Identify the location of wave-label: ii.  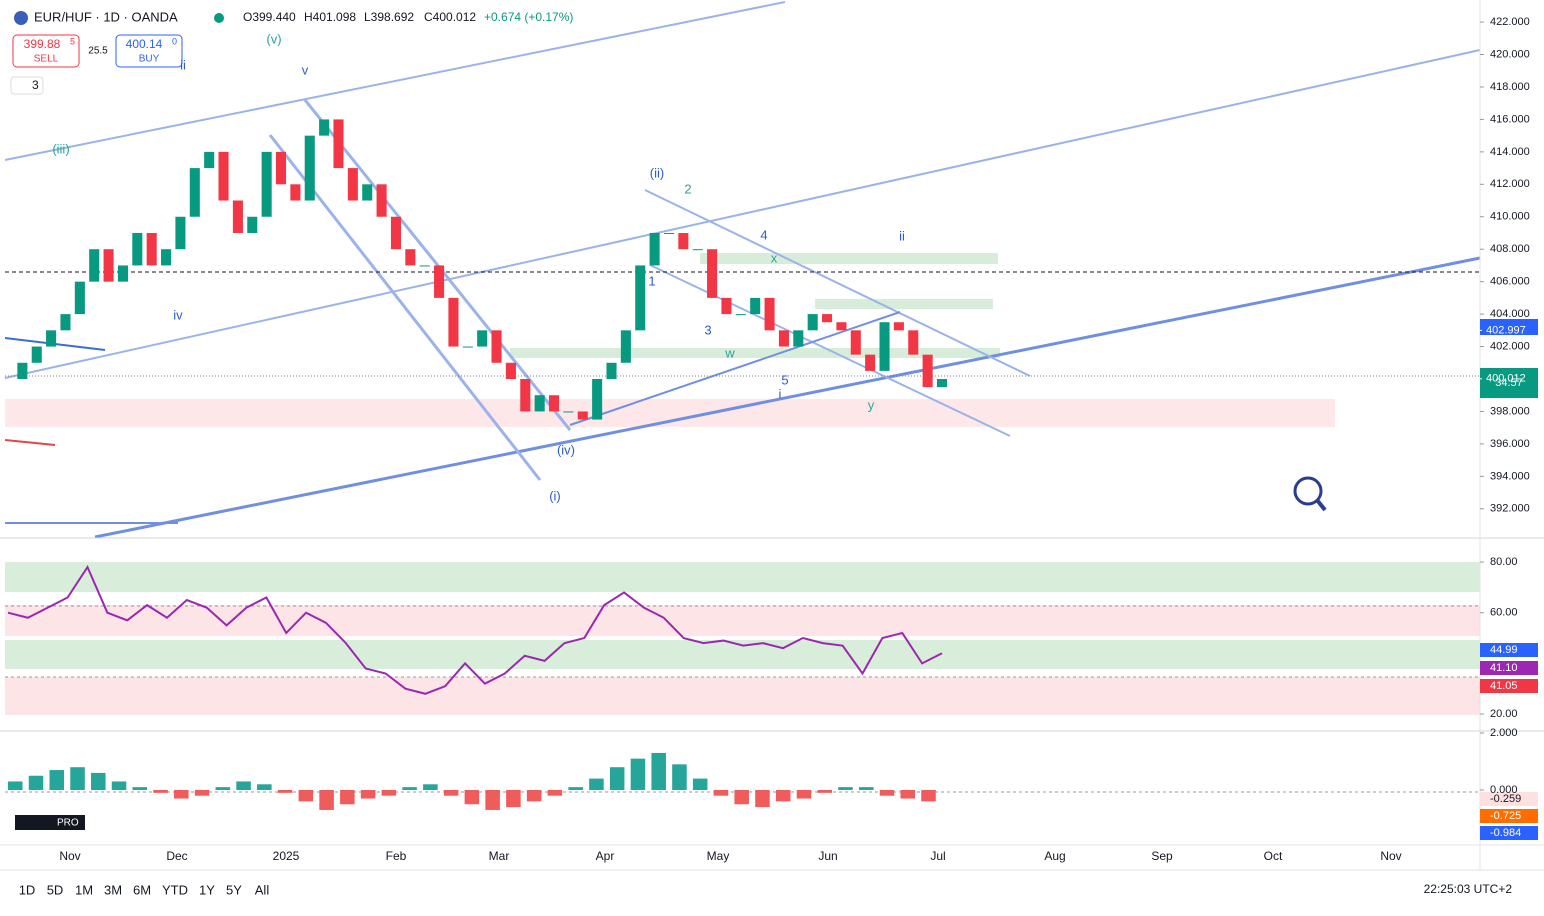
(902, 235).